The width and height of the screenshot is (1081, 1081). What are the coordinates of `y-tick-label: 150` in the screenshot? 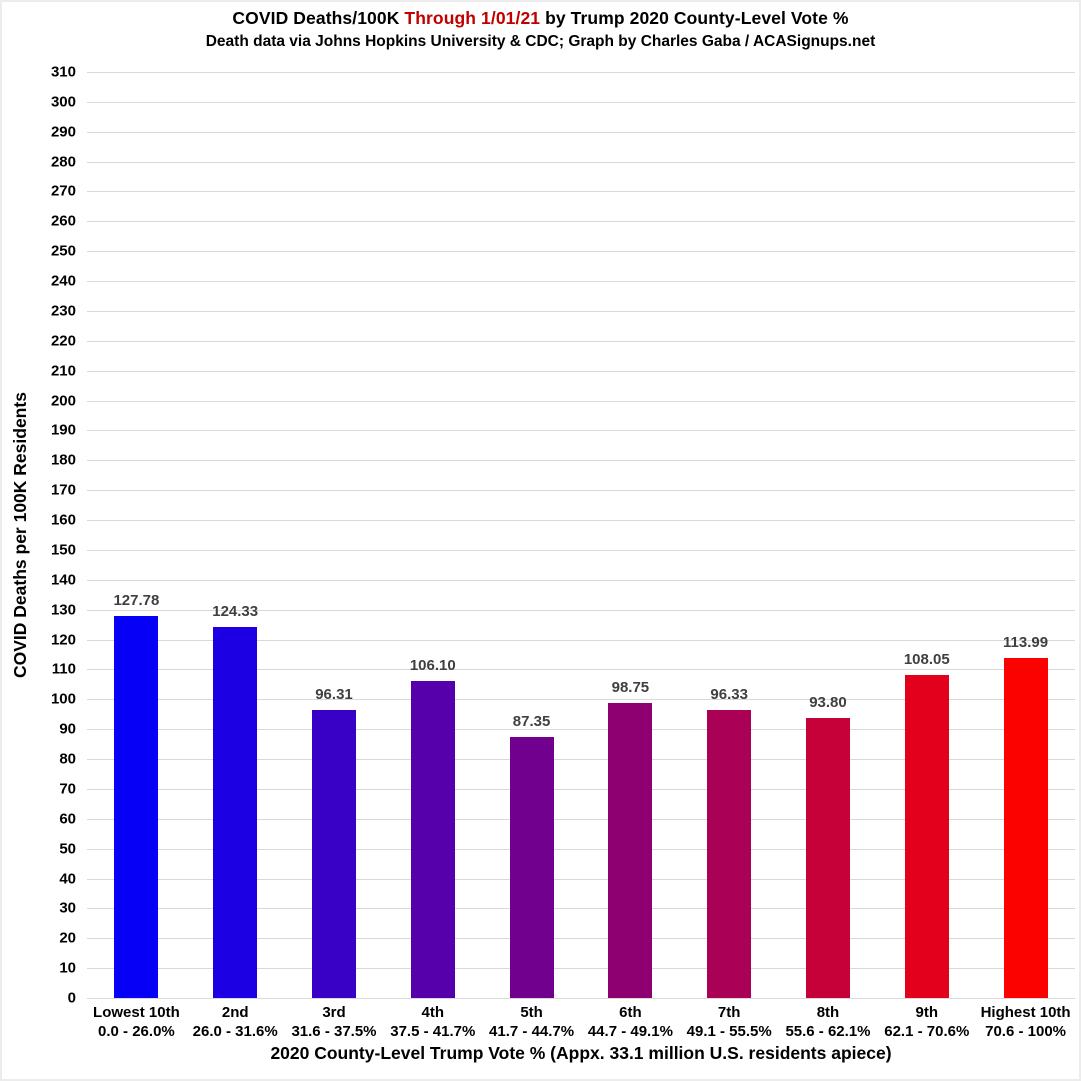 It's located at (63, 550).